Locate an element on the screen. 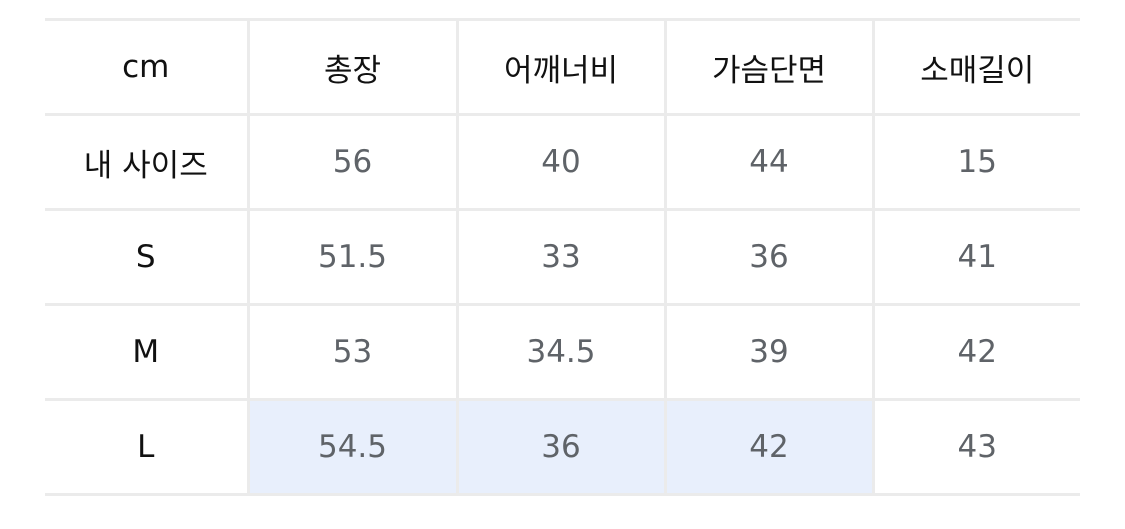 This screenshot has height=529, width=1125. table-cell: 40 is located at coordinates (561, 162).